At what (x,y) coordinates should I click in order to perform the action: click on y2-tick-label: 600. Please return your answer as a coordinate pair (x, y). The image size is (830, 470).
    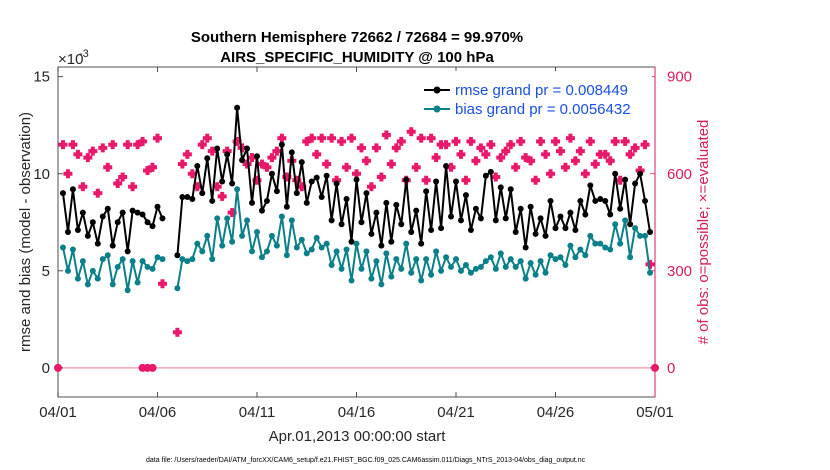
    Looking at the image, I should click on (679, 174).